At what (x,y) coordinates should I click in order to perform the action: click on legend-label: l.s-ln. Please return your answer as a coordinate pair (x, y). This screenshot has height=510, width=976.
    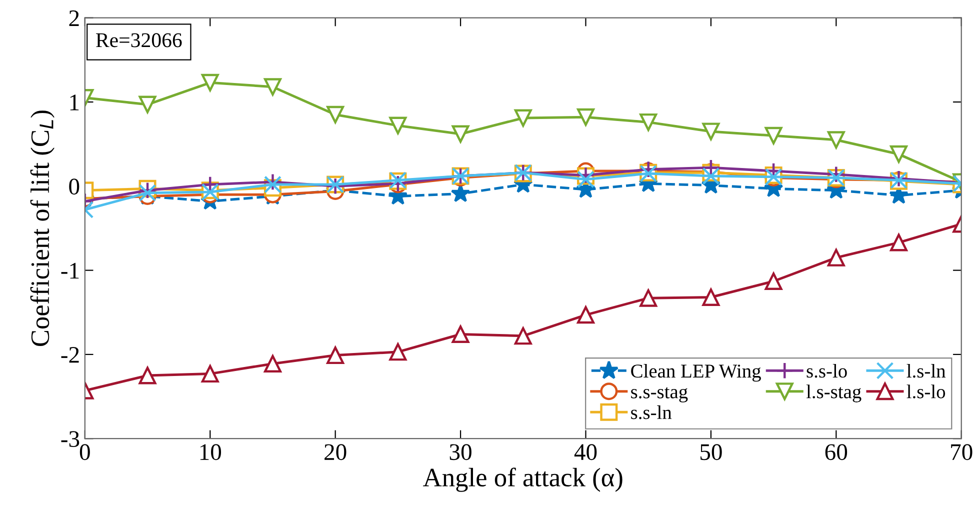
    Looking at the image, I should click on (926, 371).